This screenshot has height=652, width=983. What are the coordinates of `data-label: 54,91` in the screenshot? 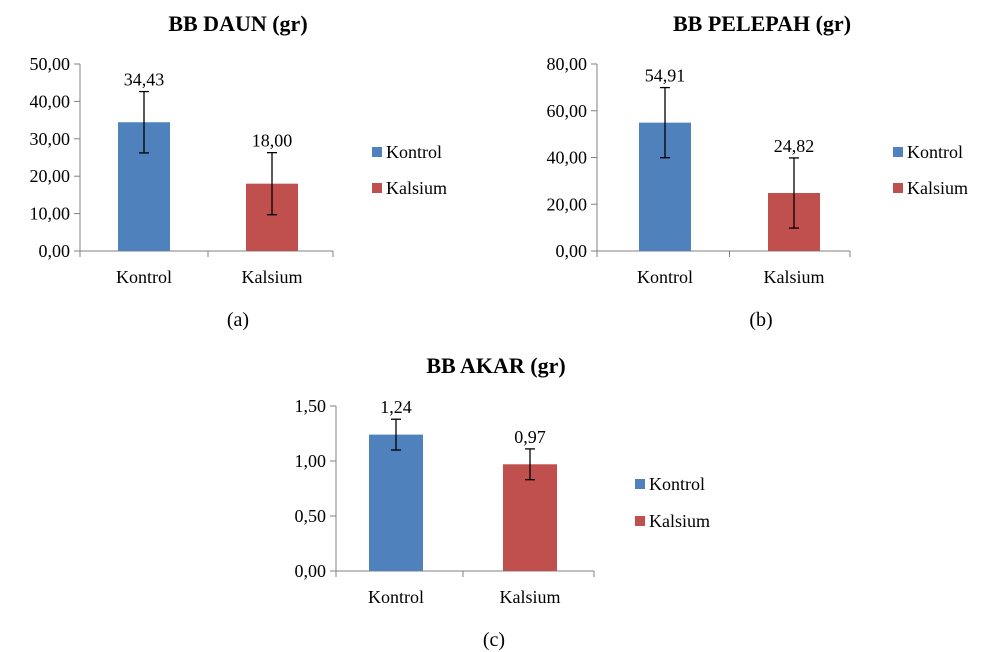 It's located at (665, 76).